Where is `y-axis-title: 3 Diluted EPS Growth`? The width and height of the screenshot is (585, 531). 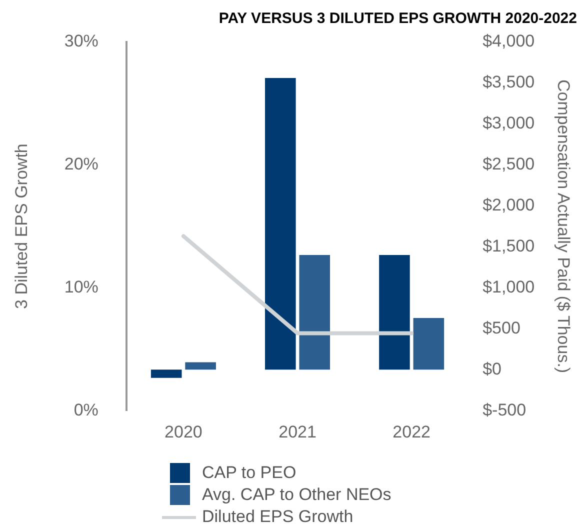
y-axis-title: 3 Diluted EPS Growth is located at coordinates (21, 226).